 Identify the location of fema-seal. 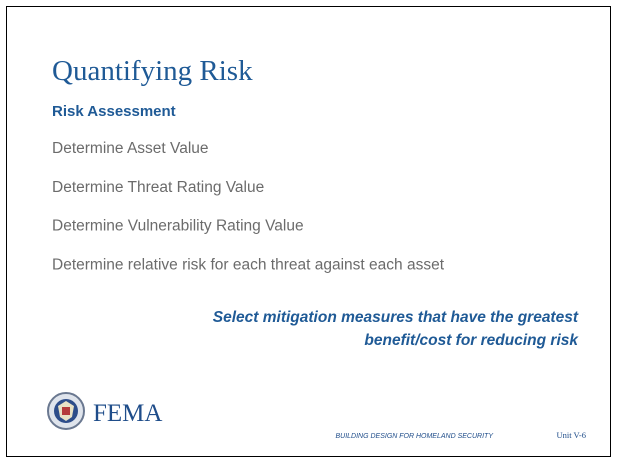
(66, 411).